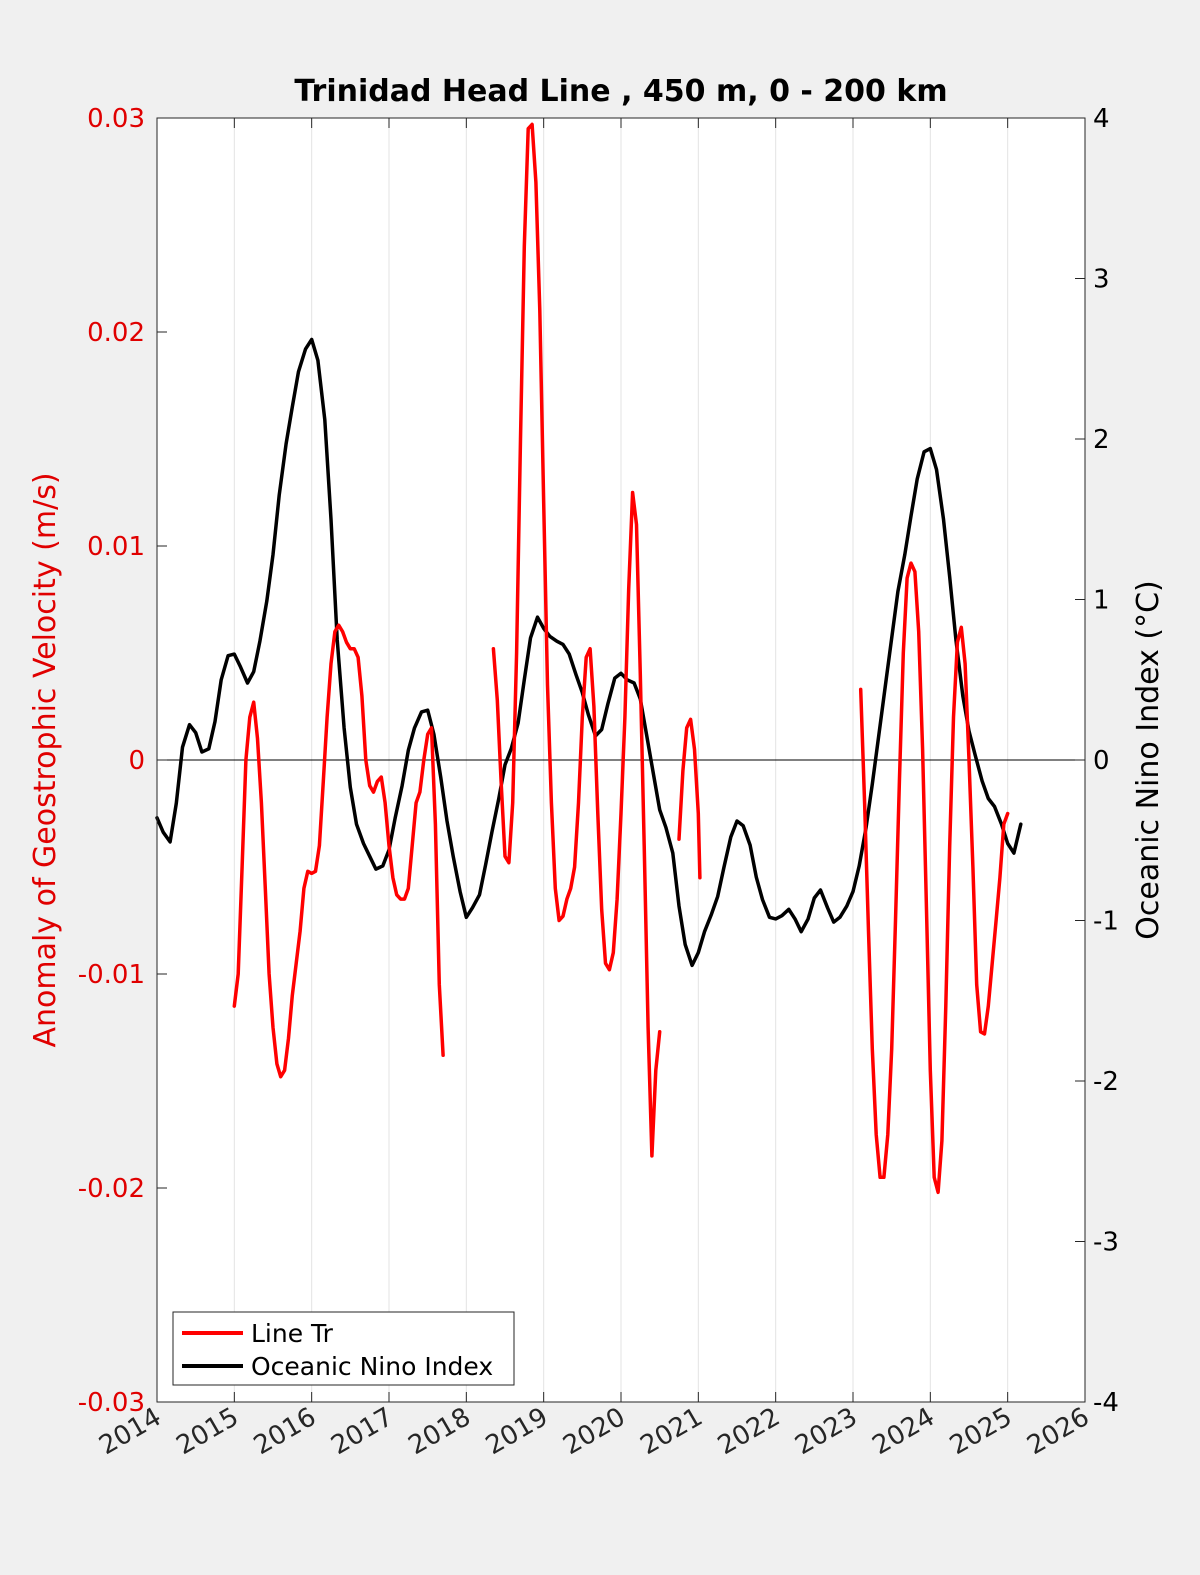  I want to click on right-y-tick-label: 3, so click(1101, 280).